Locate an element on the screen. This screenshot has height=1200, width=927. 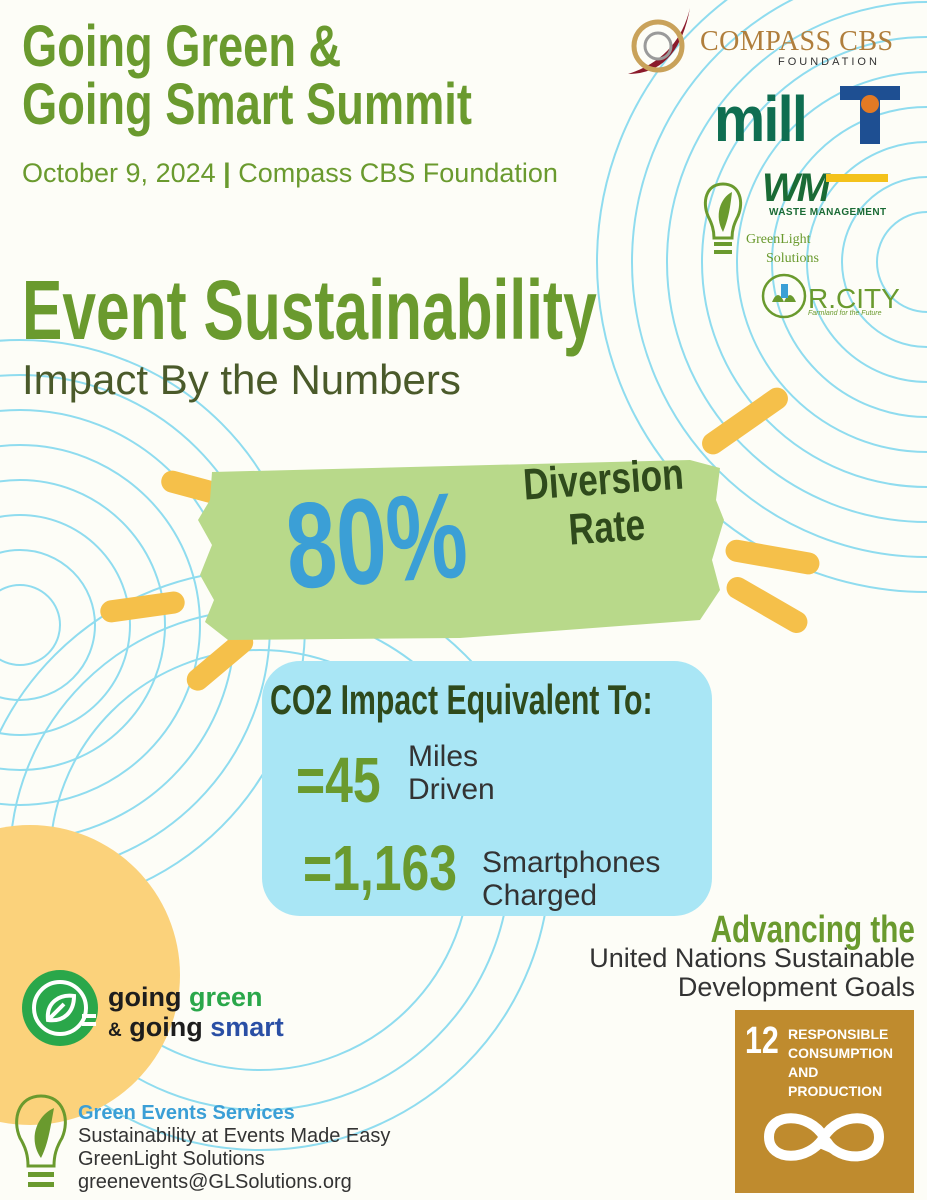
summit-date: October 9, 2024 is located at coordinates (119, 173).